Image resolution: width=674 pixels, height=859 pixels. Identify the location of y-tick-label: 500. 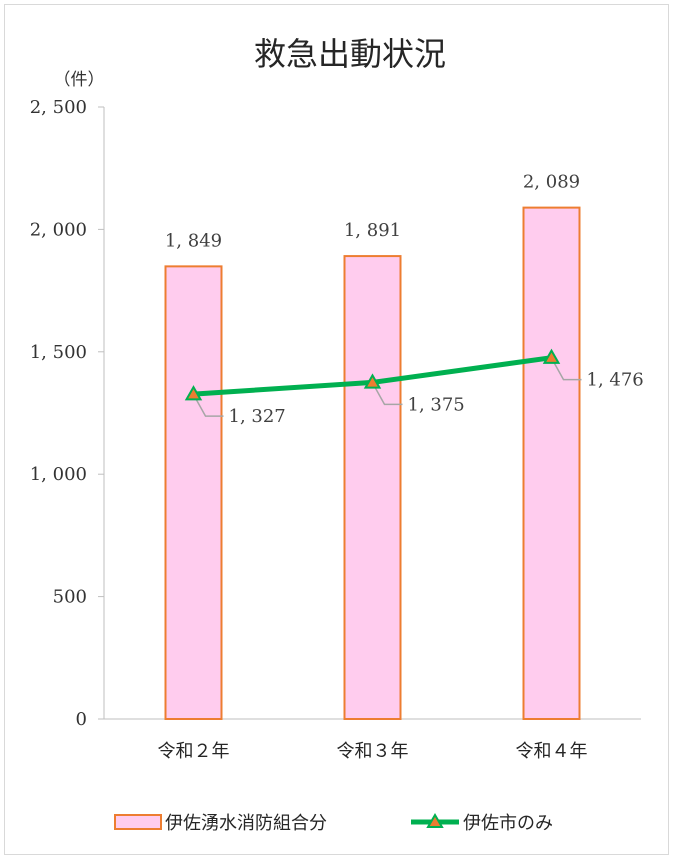
(70, 597).